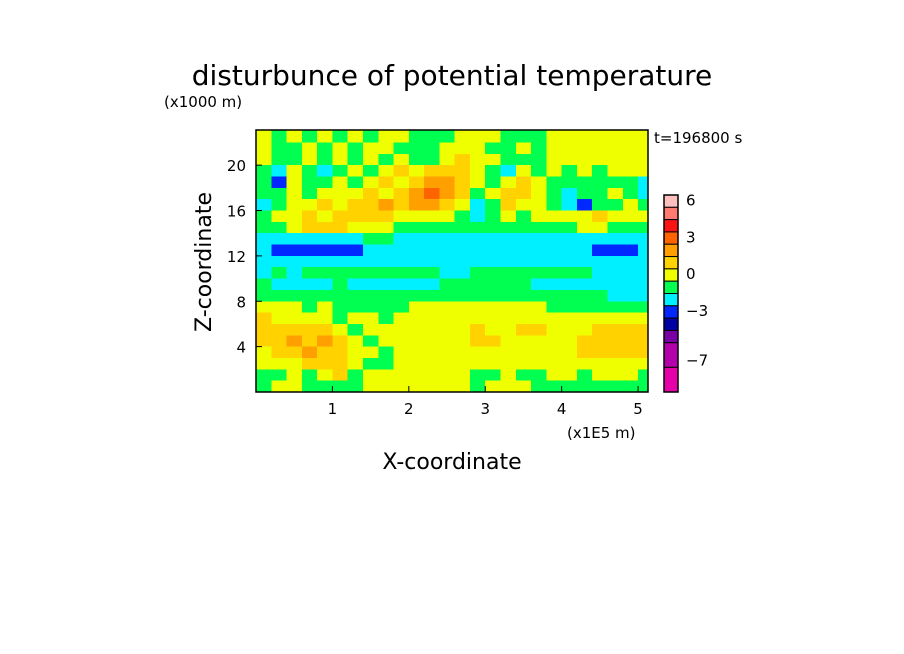 The image size is (904, 654). What do you see at coordinates (671, 293) in the screenshot?
I see `colorbar-frame` at bounding box center [671, 293].